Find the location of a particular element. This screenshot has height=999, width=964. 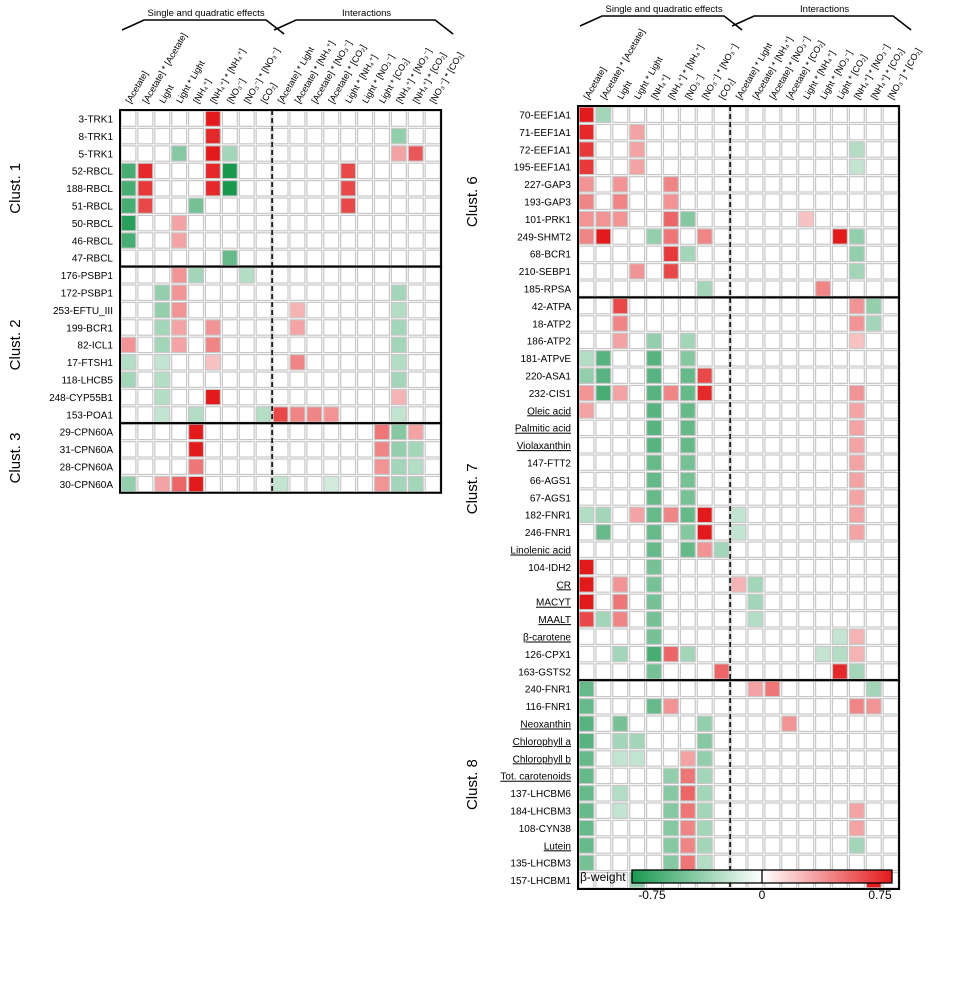

row-label: Lutein is located at coordinates (557, 846).